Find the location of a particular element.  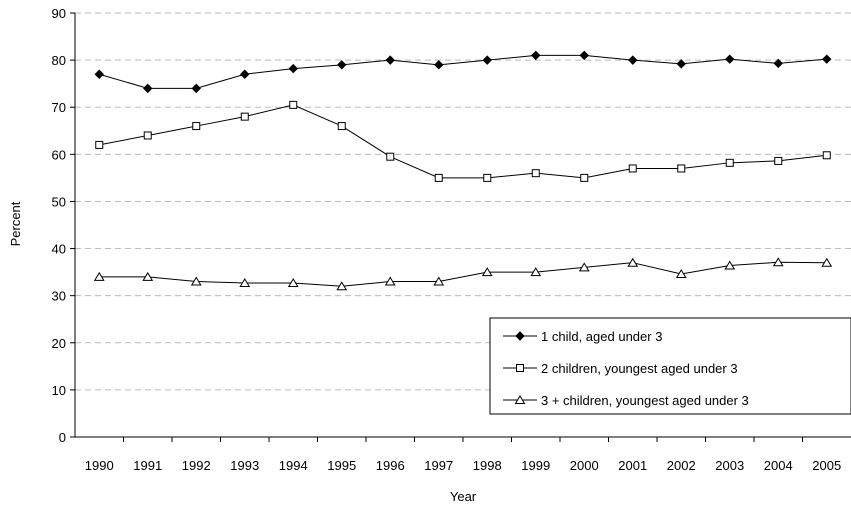

y-tick-label: 30 is located at coordinates (59, 296).